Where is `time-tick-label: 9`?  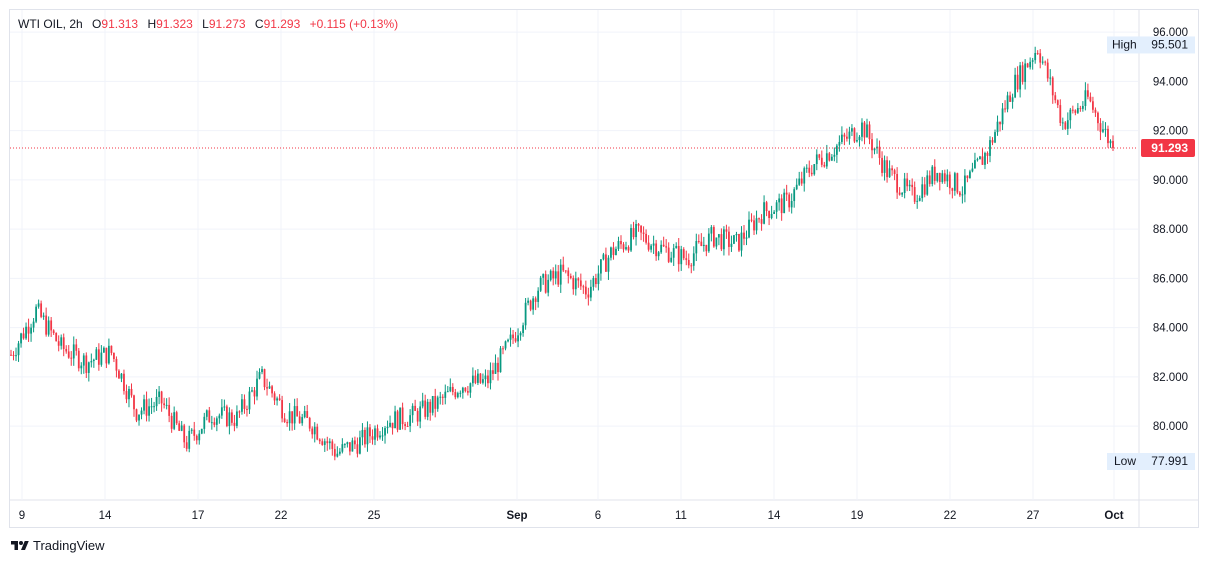 time-tick-label: 9 is located at coordinates (22, 516).